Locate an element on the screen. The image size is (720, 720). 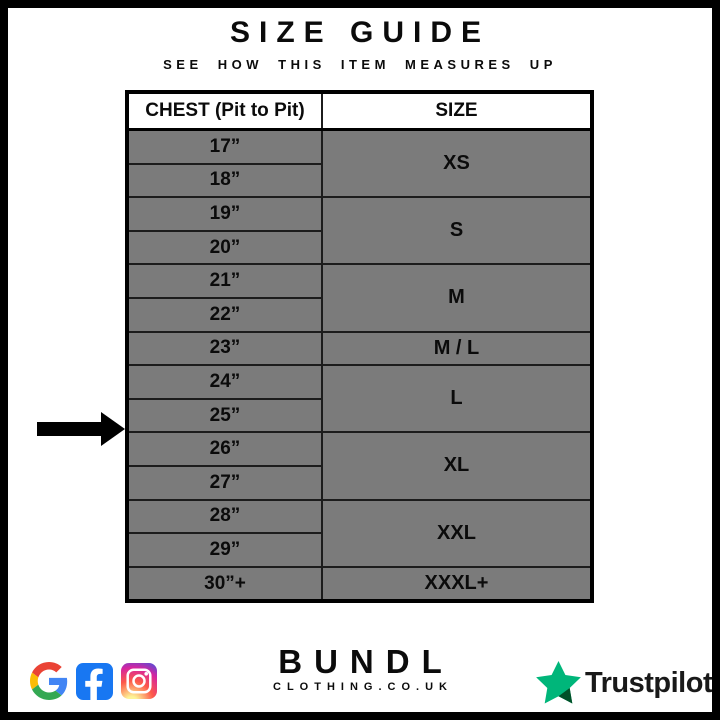
arrow-head is located at coordinates (113, 429).